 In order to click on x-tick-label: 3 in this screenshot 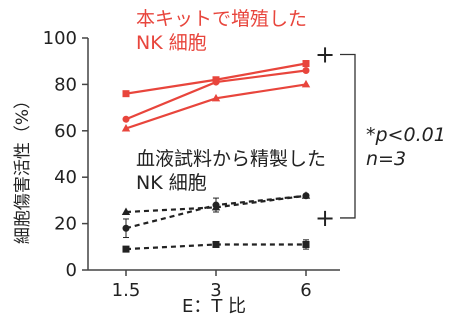, I will do `click(215, 290)`.